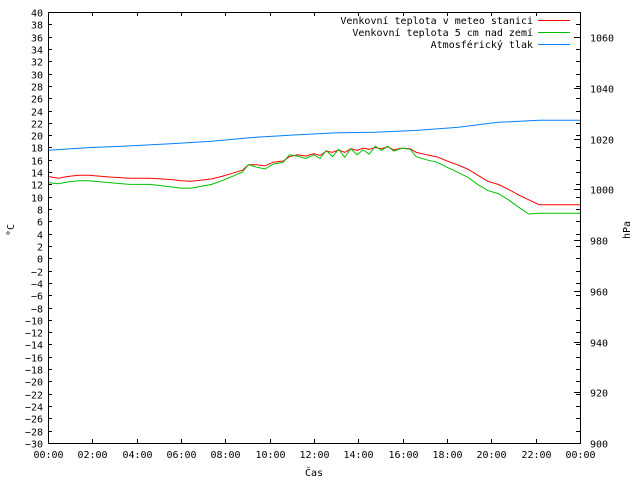 This screenshot has height=480, width=640. Describe the element at coordinates (92, 455) in the screenshot. I see `x-tick-label: 02:00` at that location.